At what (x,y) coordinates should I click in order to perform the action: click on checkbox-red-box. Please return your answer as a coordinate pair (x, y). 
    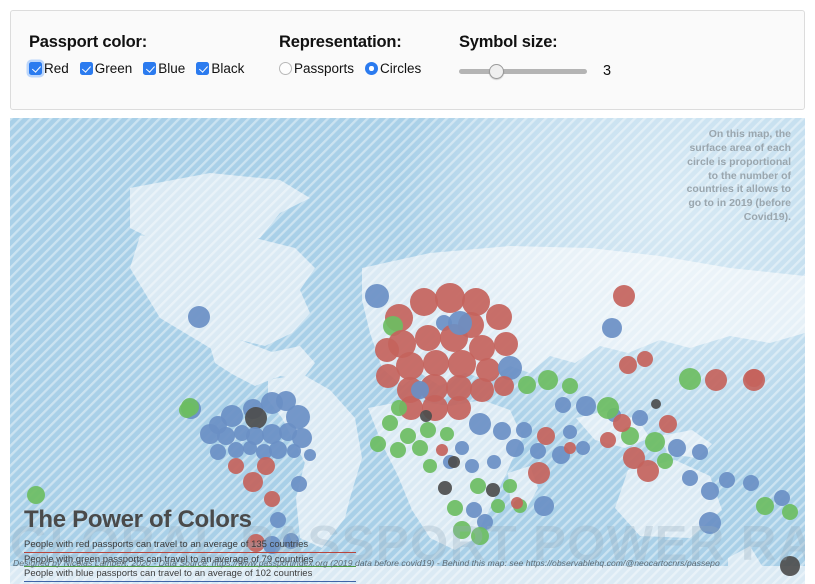
    Looking at the image, I should click on (35, 68).